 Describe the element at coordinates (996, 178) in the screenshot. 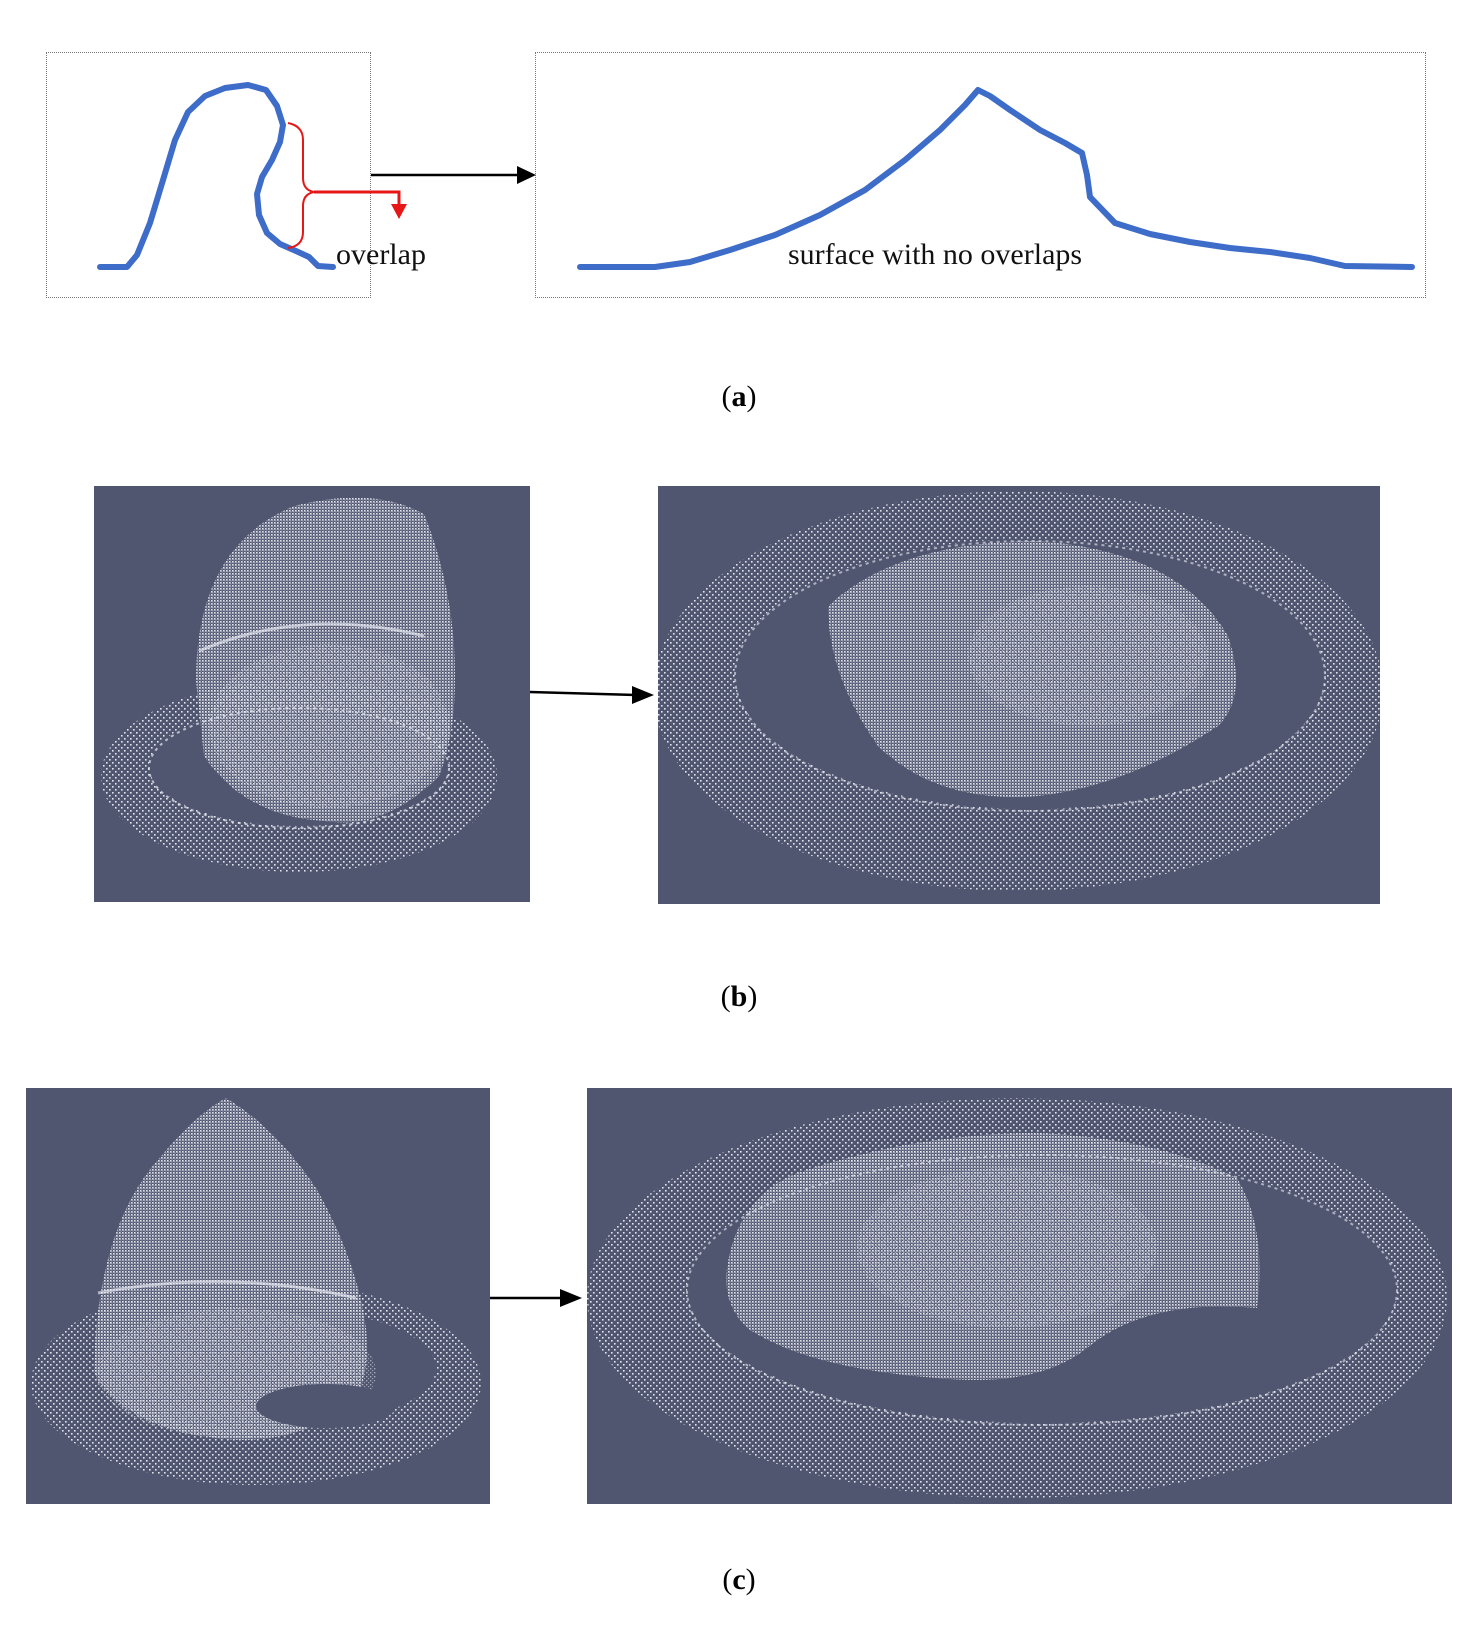

I see `no-overlap-profile-line` at that location.